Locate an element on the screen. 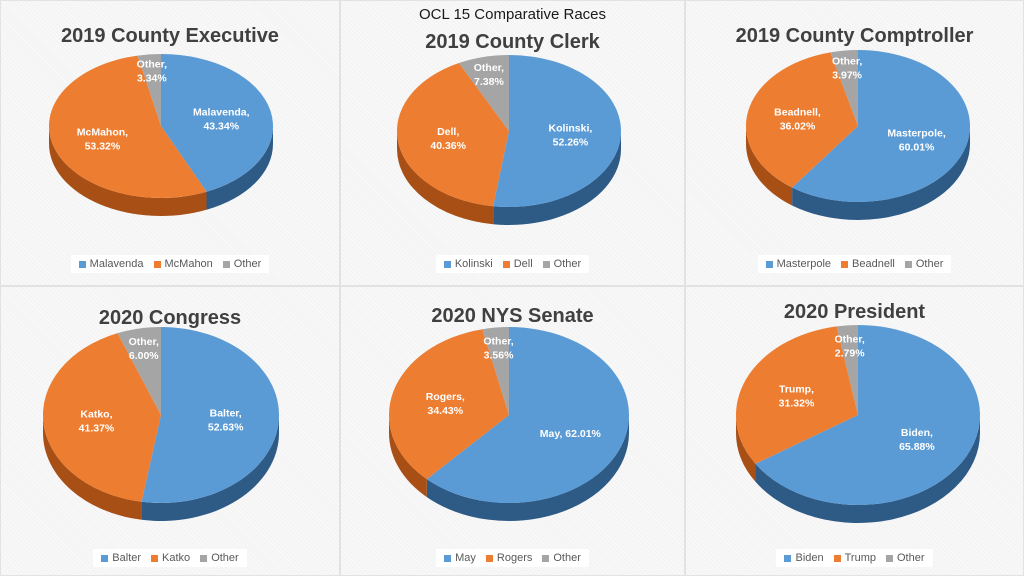 The height and width of the screenshot is (577, 1024). legend-item: Balter is located at coordinates (121, 558).